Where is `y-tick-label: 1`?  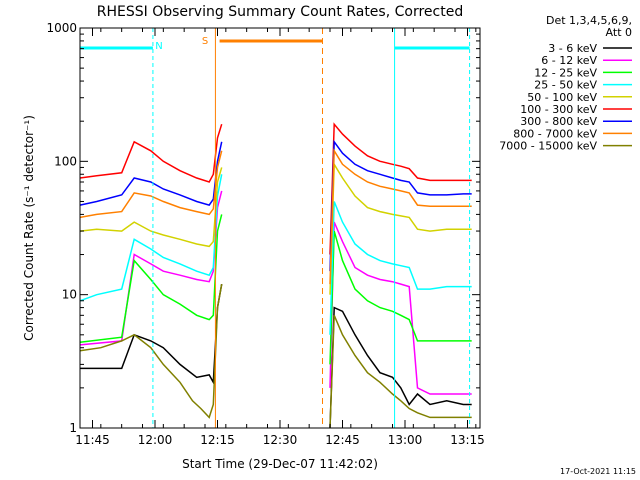 y-tick-label: 1 is located at coordinates (73, 428).